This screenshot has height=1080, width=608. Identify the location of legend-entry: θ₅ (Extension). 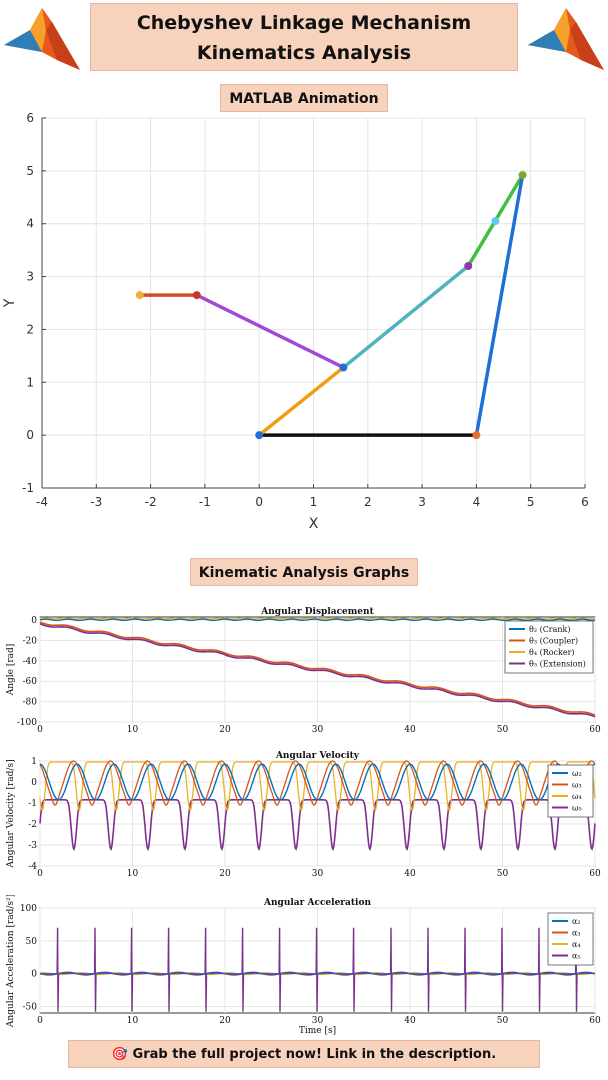
(557, 664).